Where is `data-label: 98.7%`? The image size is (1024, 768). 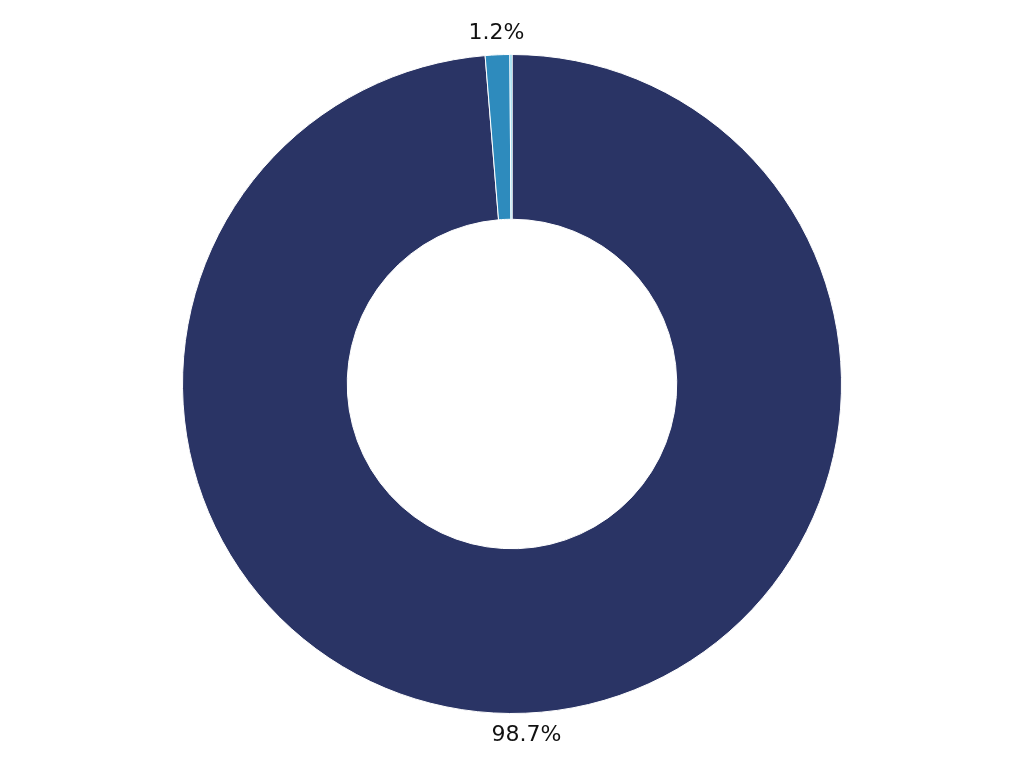
data-label: 98.7% is located at coordinates (526, 733).